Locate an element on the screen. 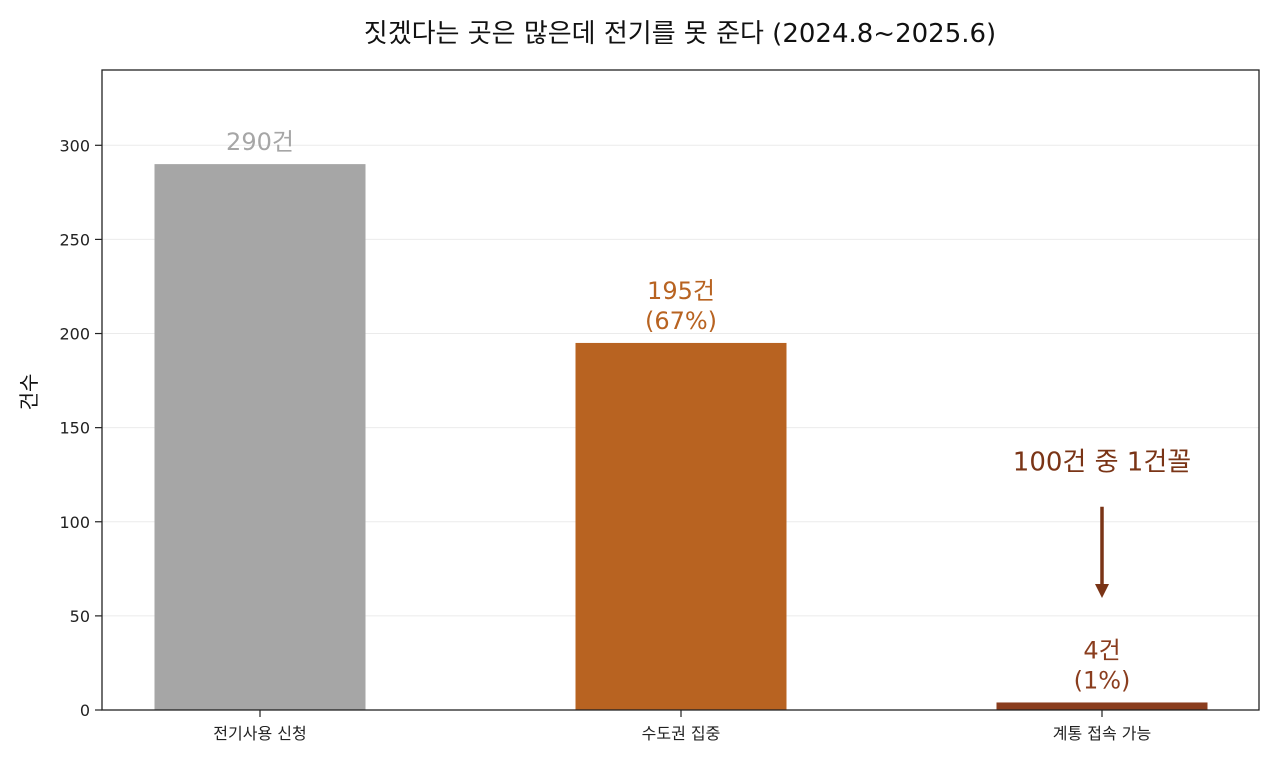  data-label: (67%) is located at coordinates (681, 321).